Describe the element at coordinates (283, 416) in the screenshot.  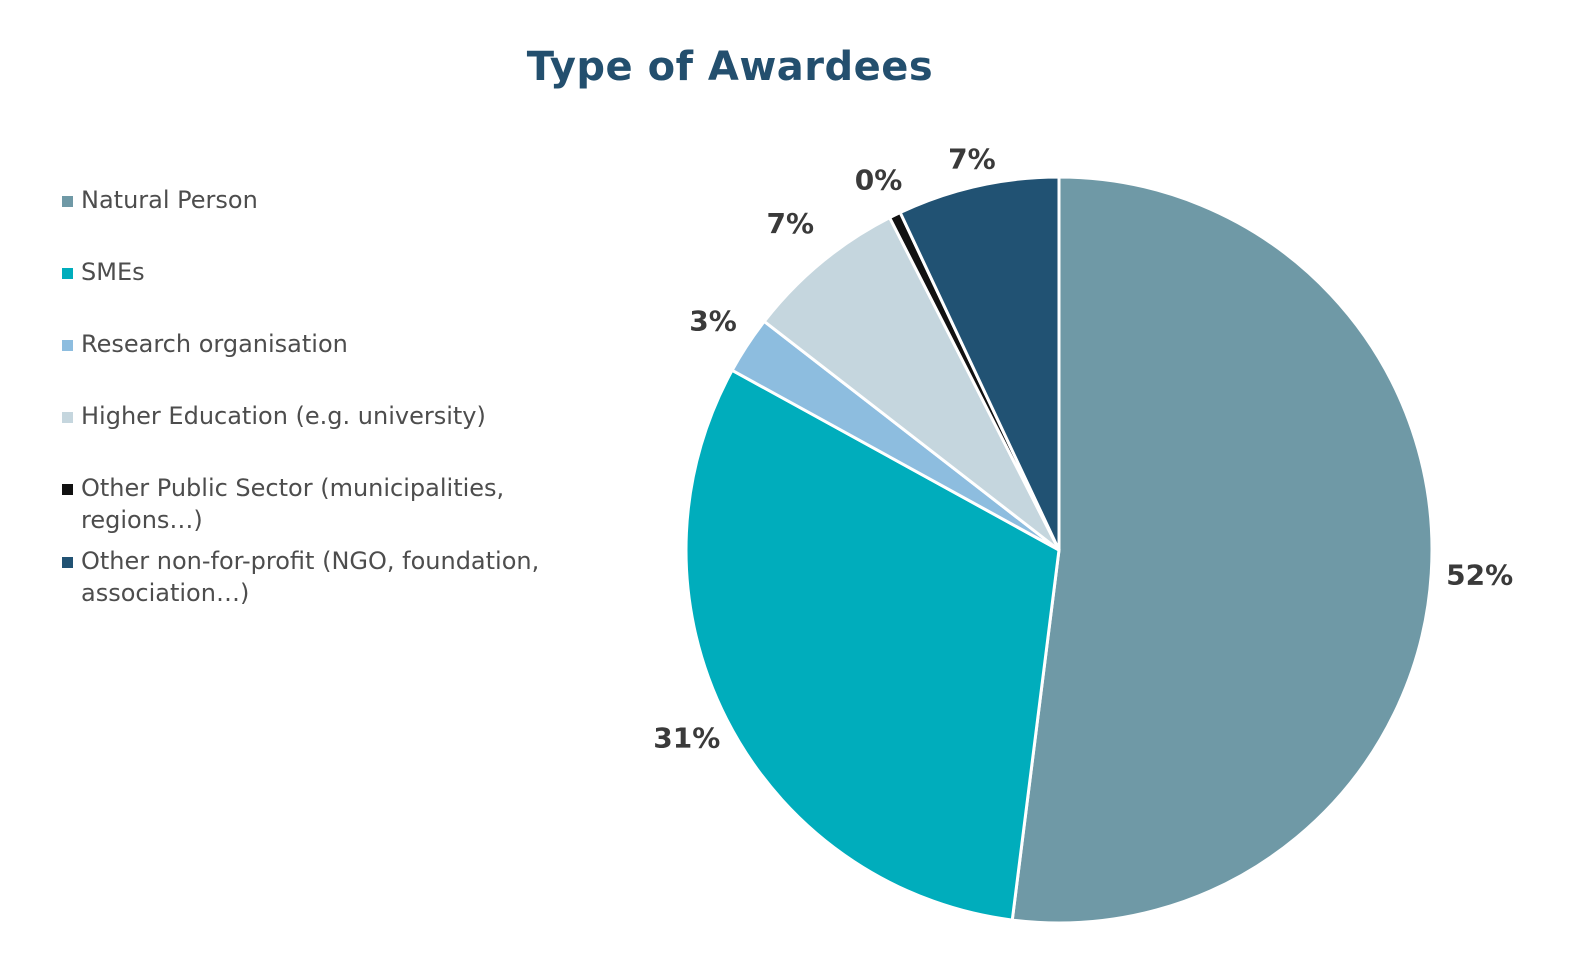
I see `legend-label: Higher Education (e.g. university)` at that location.